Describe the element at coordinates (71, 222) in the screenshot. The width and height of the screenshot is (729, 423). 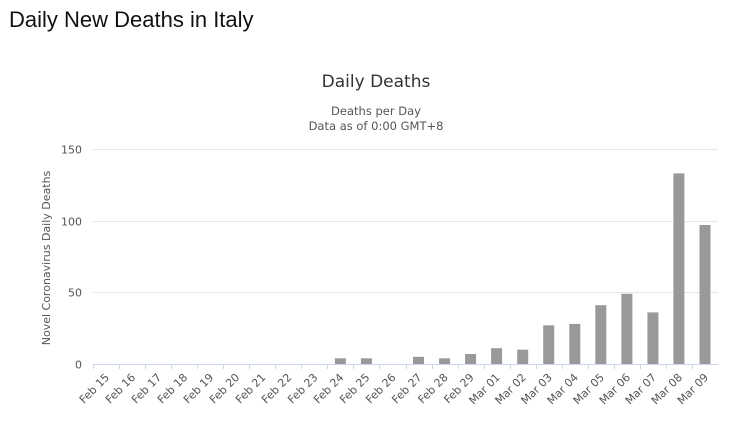
I see `y-tick-label: 100` at that location.